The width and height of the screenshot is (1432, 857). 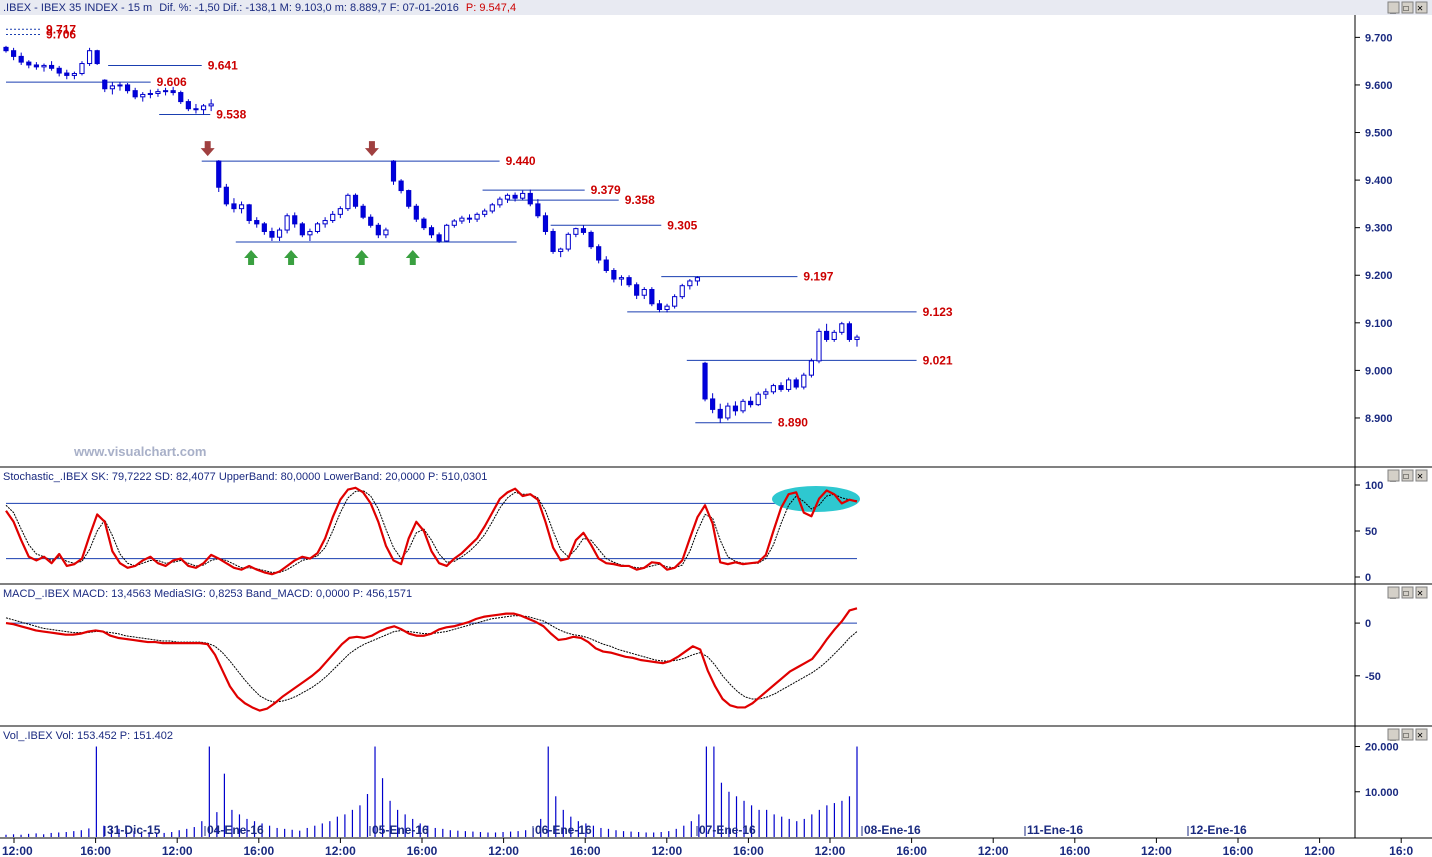 I want to click on price-tick-label: 9.000, so click(x=1379, y=371).